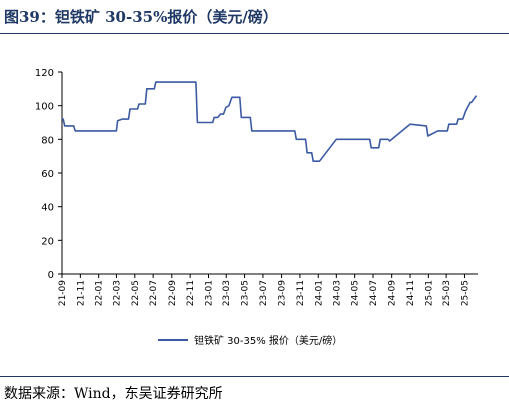 The height and width of the screenshot is (411, 509). What do you see at coordinates (47, 241) in the screenshot?
I see `y-tick-label: 20` at bounding box center [47, 241].